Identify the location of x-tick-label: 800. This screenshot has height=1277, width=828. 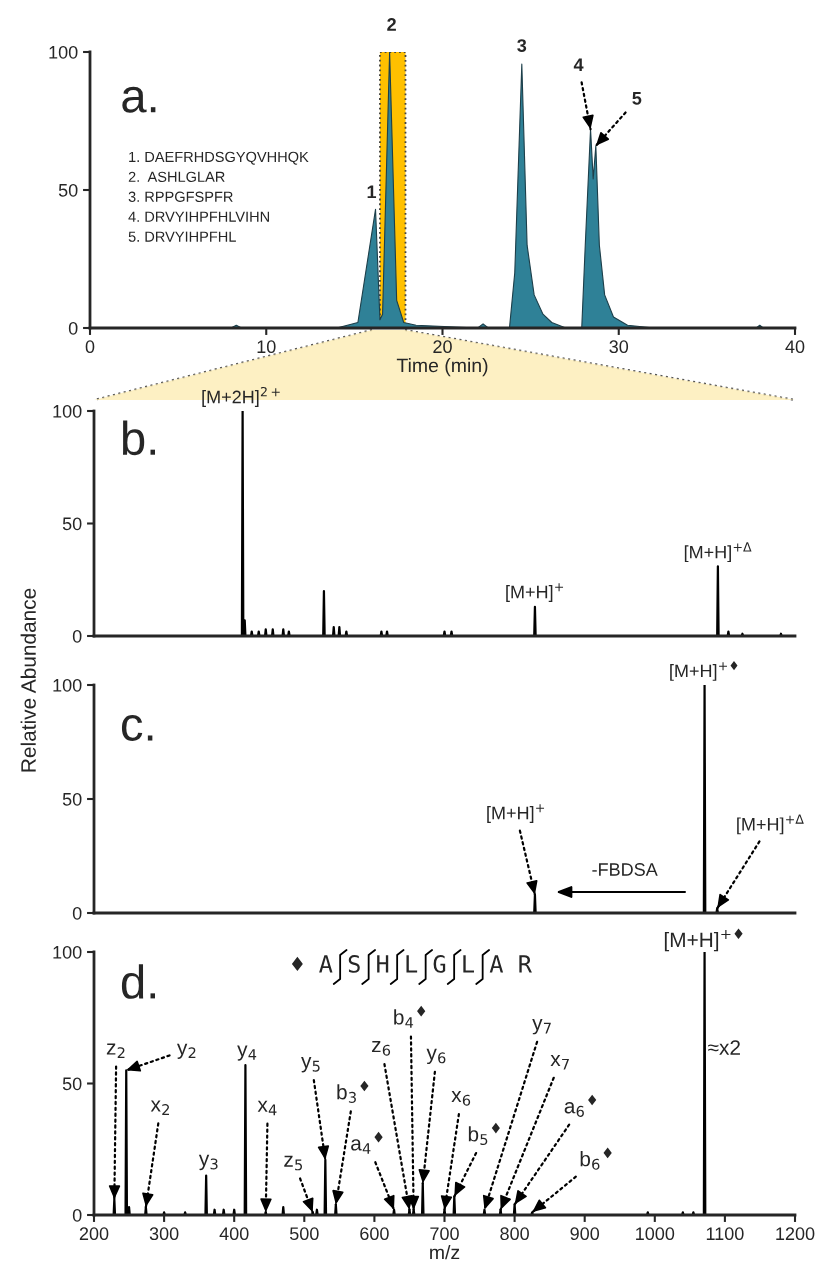
(514, 1234).